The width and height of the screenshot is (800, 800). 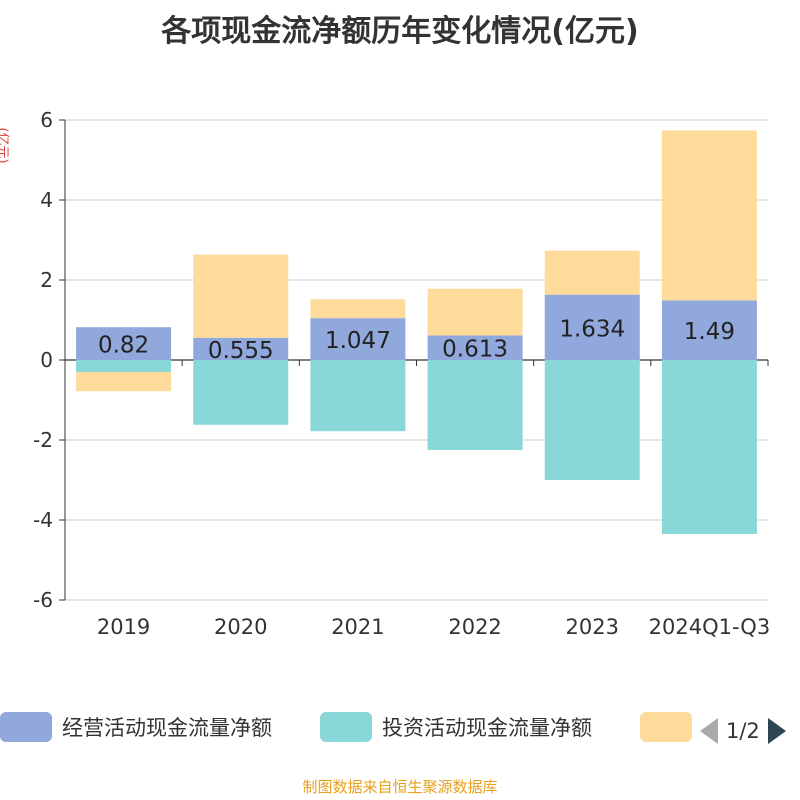 I want to click on legend-next-page-icon, so click(x=776, y=731).